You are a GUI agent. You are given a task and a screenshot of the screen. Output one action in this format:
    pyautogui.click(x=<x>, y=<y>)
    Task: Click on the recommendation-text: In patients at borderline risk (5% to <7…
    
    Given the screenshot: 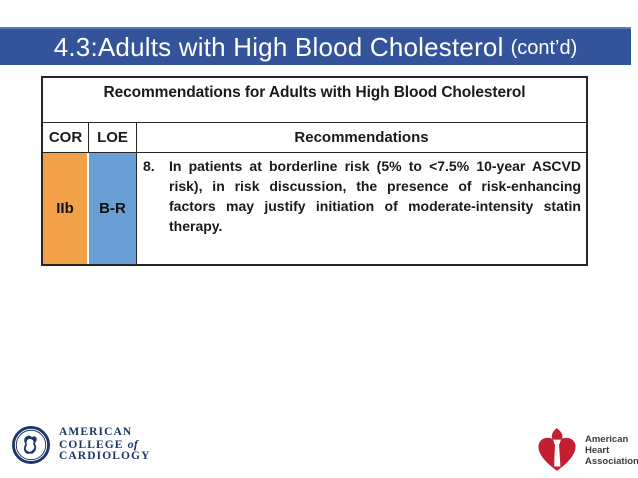 What is the action you would take?
    pyautogui.click(x=375, y=196)
    